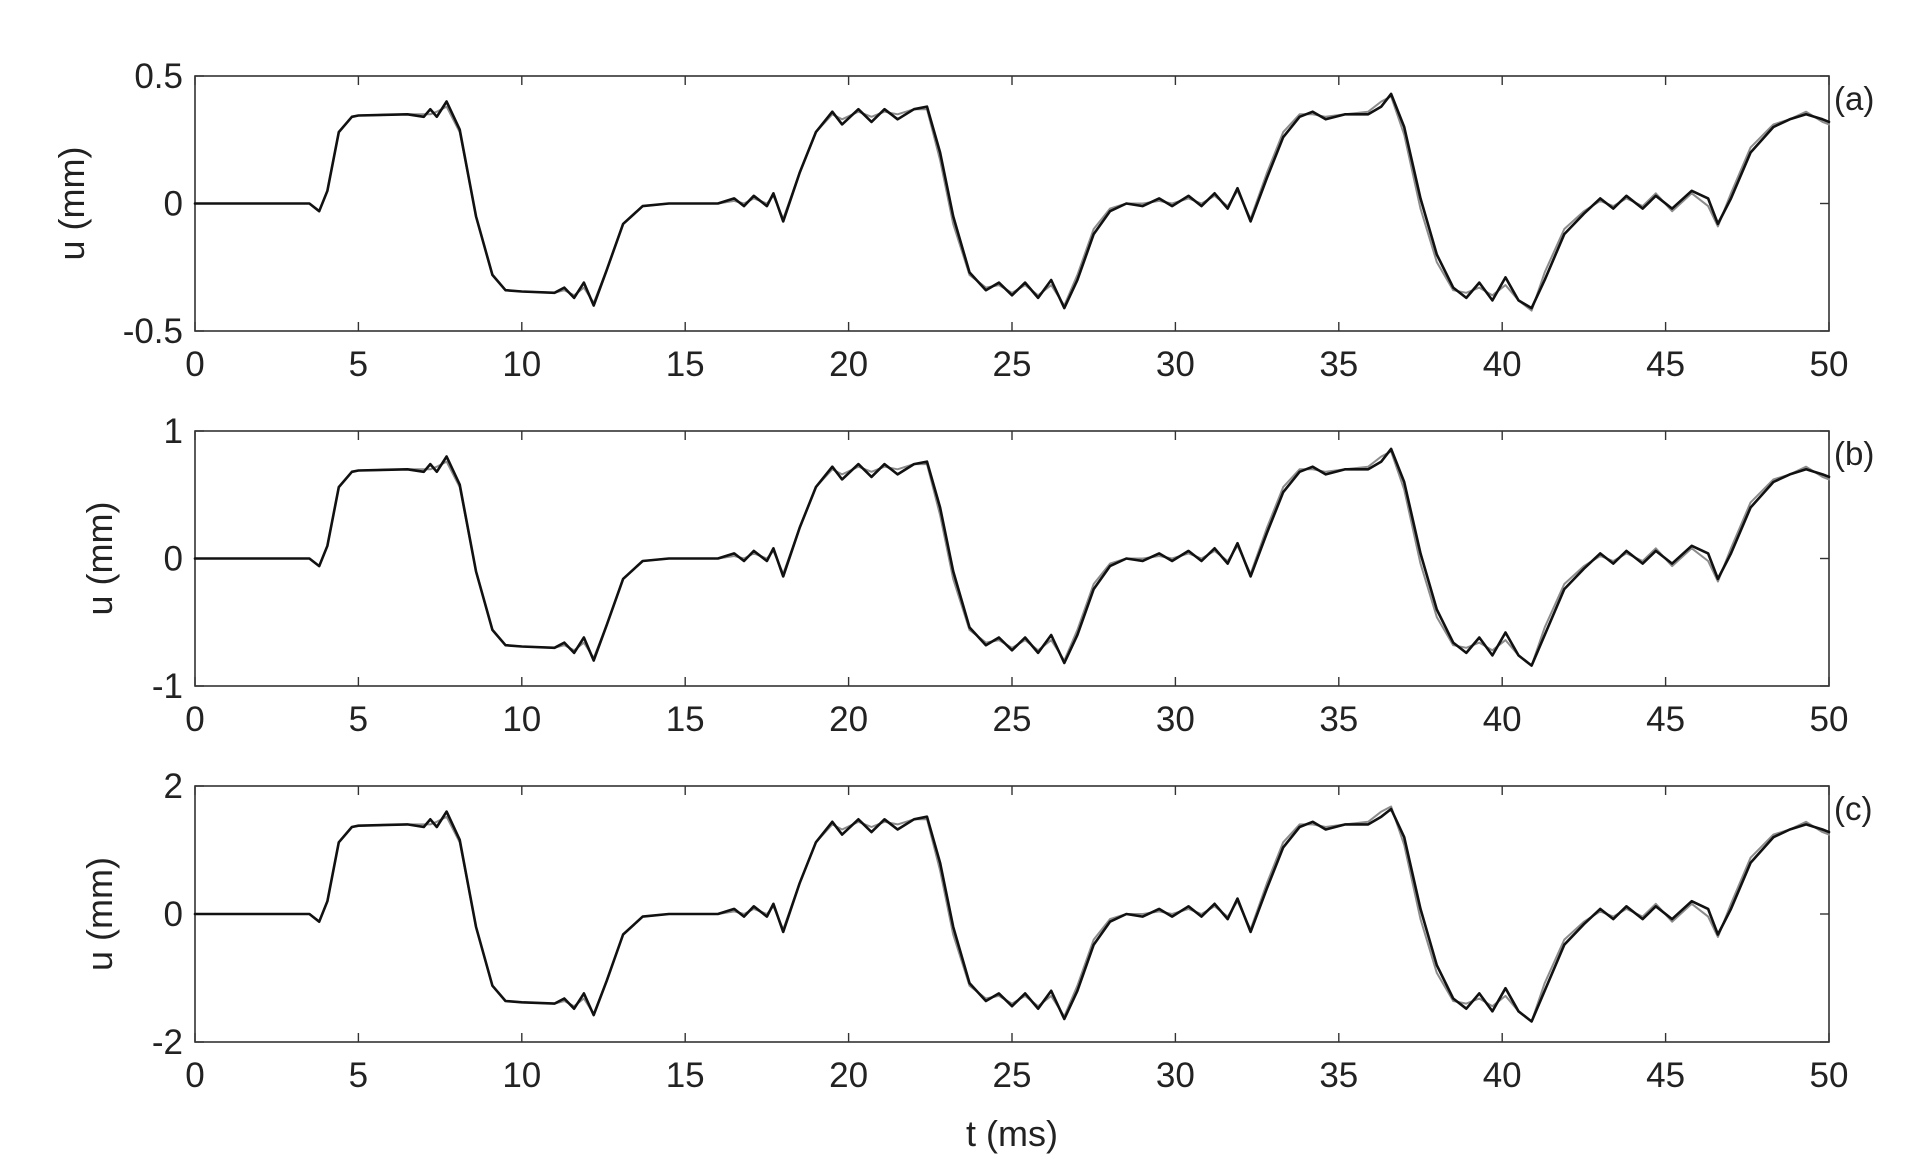 This screenshot has height=1172, width=1912. I want to click on y-tick-label: -2, so click(167, 1042).